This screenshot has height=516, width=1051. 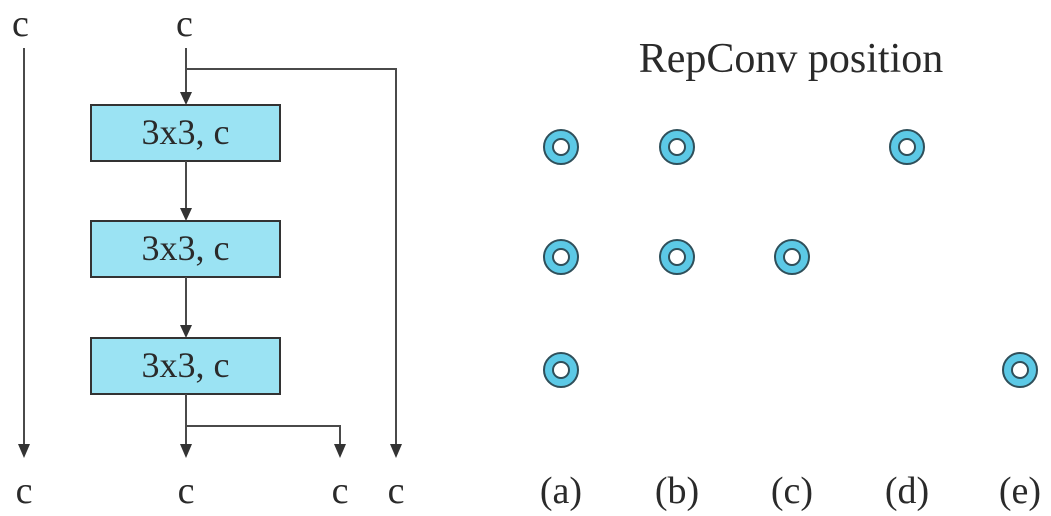 I want to click on bottom-label-main: c, so click(x=186, y=491).